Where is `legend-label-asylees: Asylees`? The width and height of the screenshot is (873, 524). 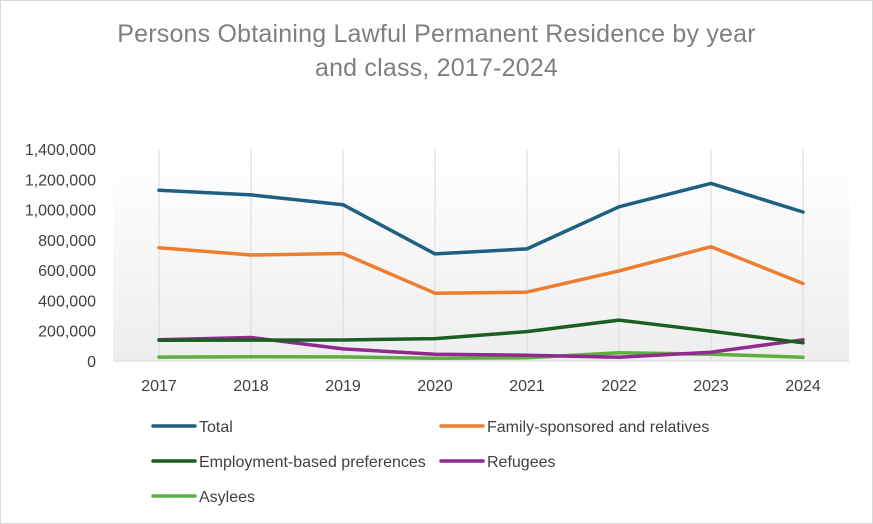 legend-label-asylees: Asylees is located at coordinates (227, 497).